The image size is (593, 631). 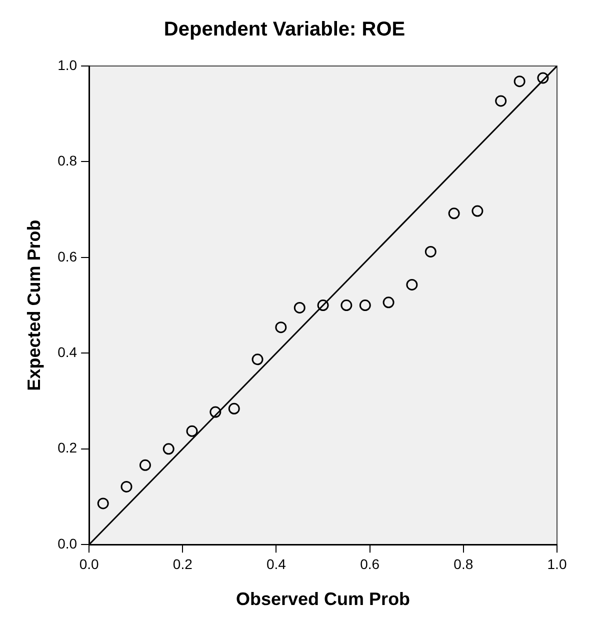 I want to click on y-tick-label: 0.4, so click(x=68, y=352).